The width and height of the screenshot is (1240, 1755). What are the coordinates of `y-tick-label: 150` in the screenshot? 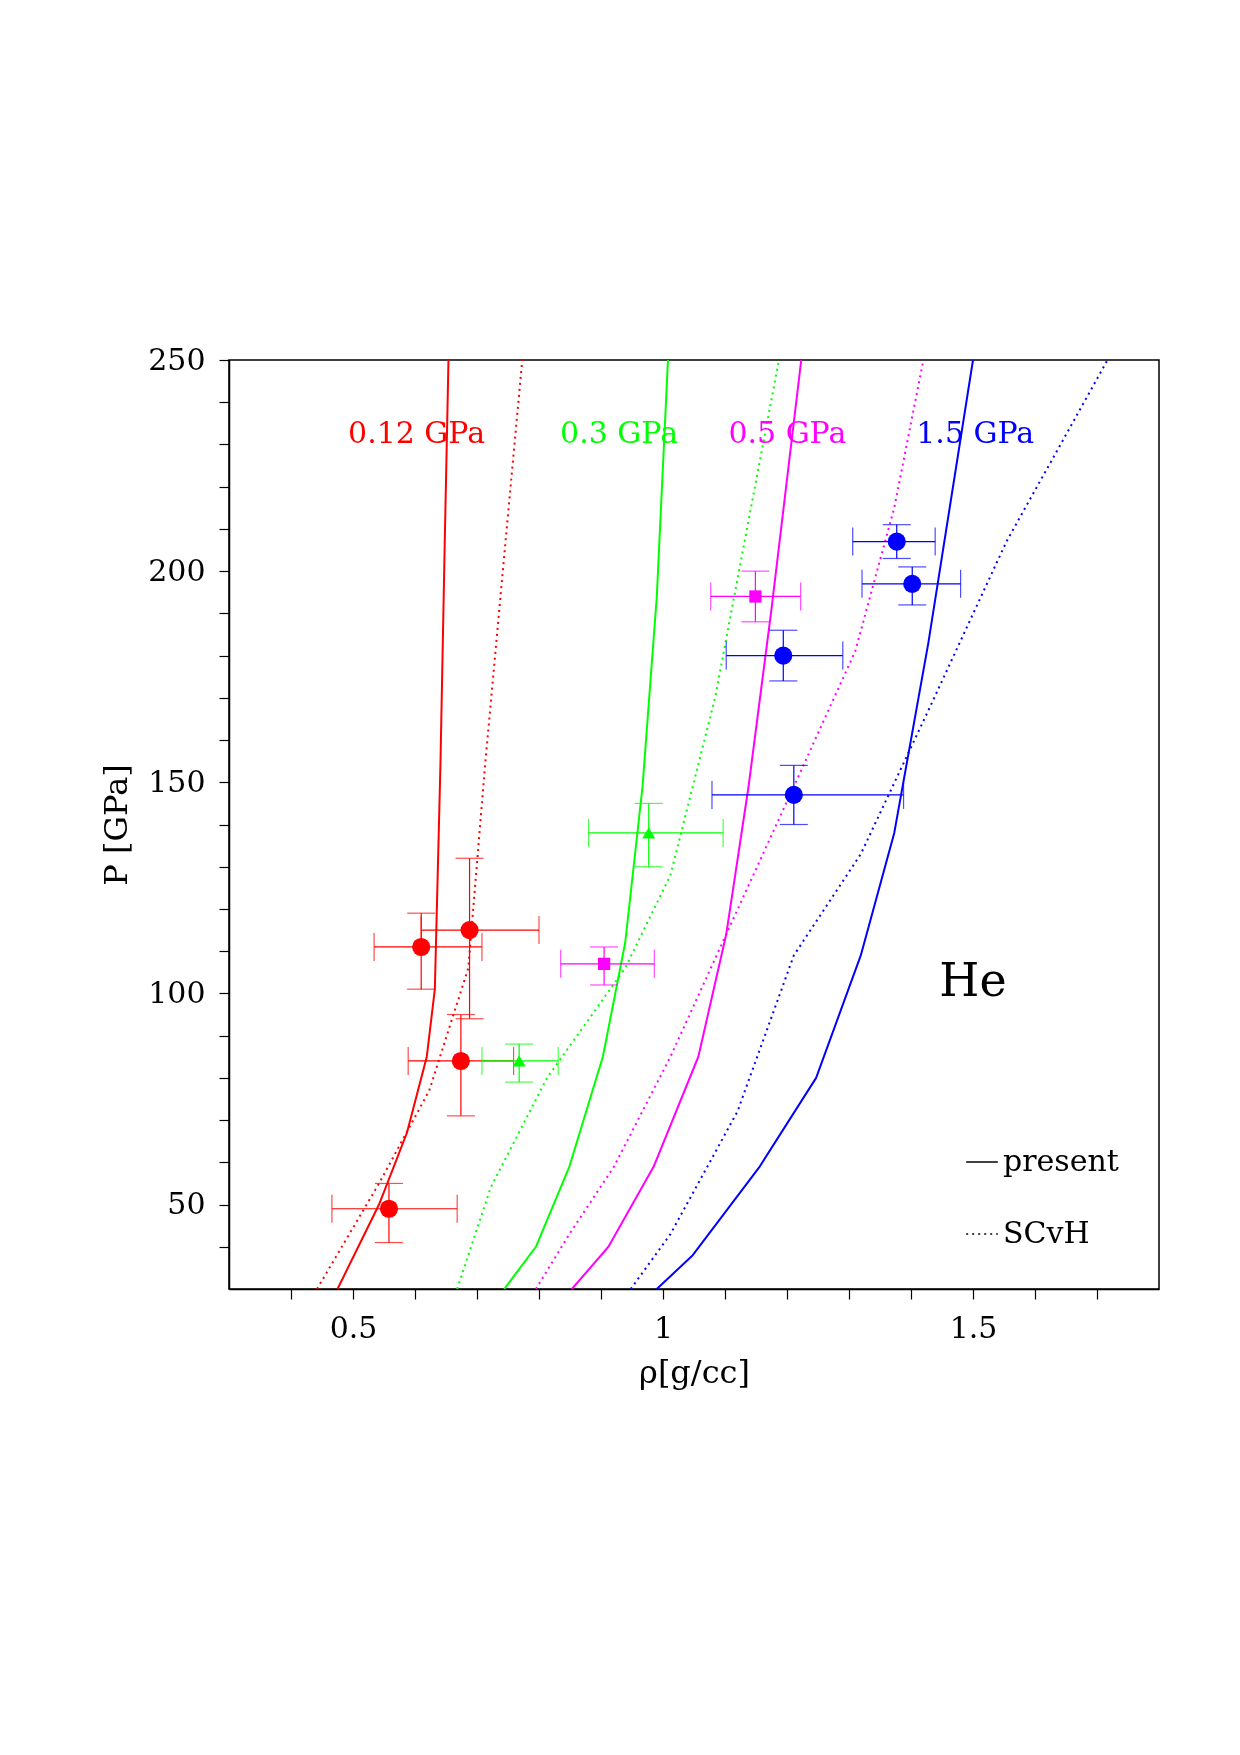 It's located at (177, 781).